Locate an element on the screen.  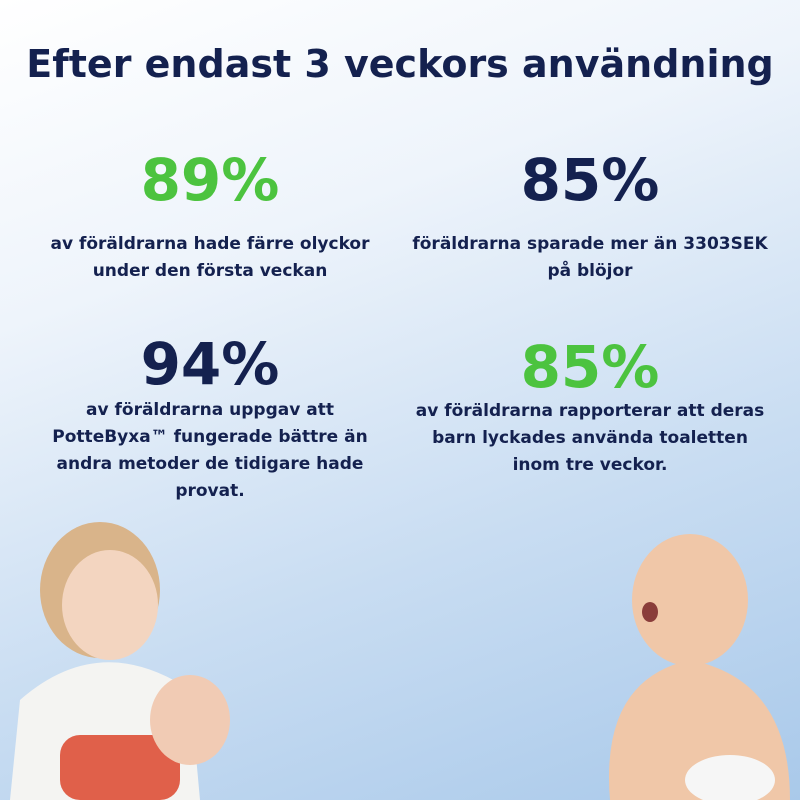
description-line: av föräldrarna rapporterar att deras is located at coordinates (590, 411).